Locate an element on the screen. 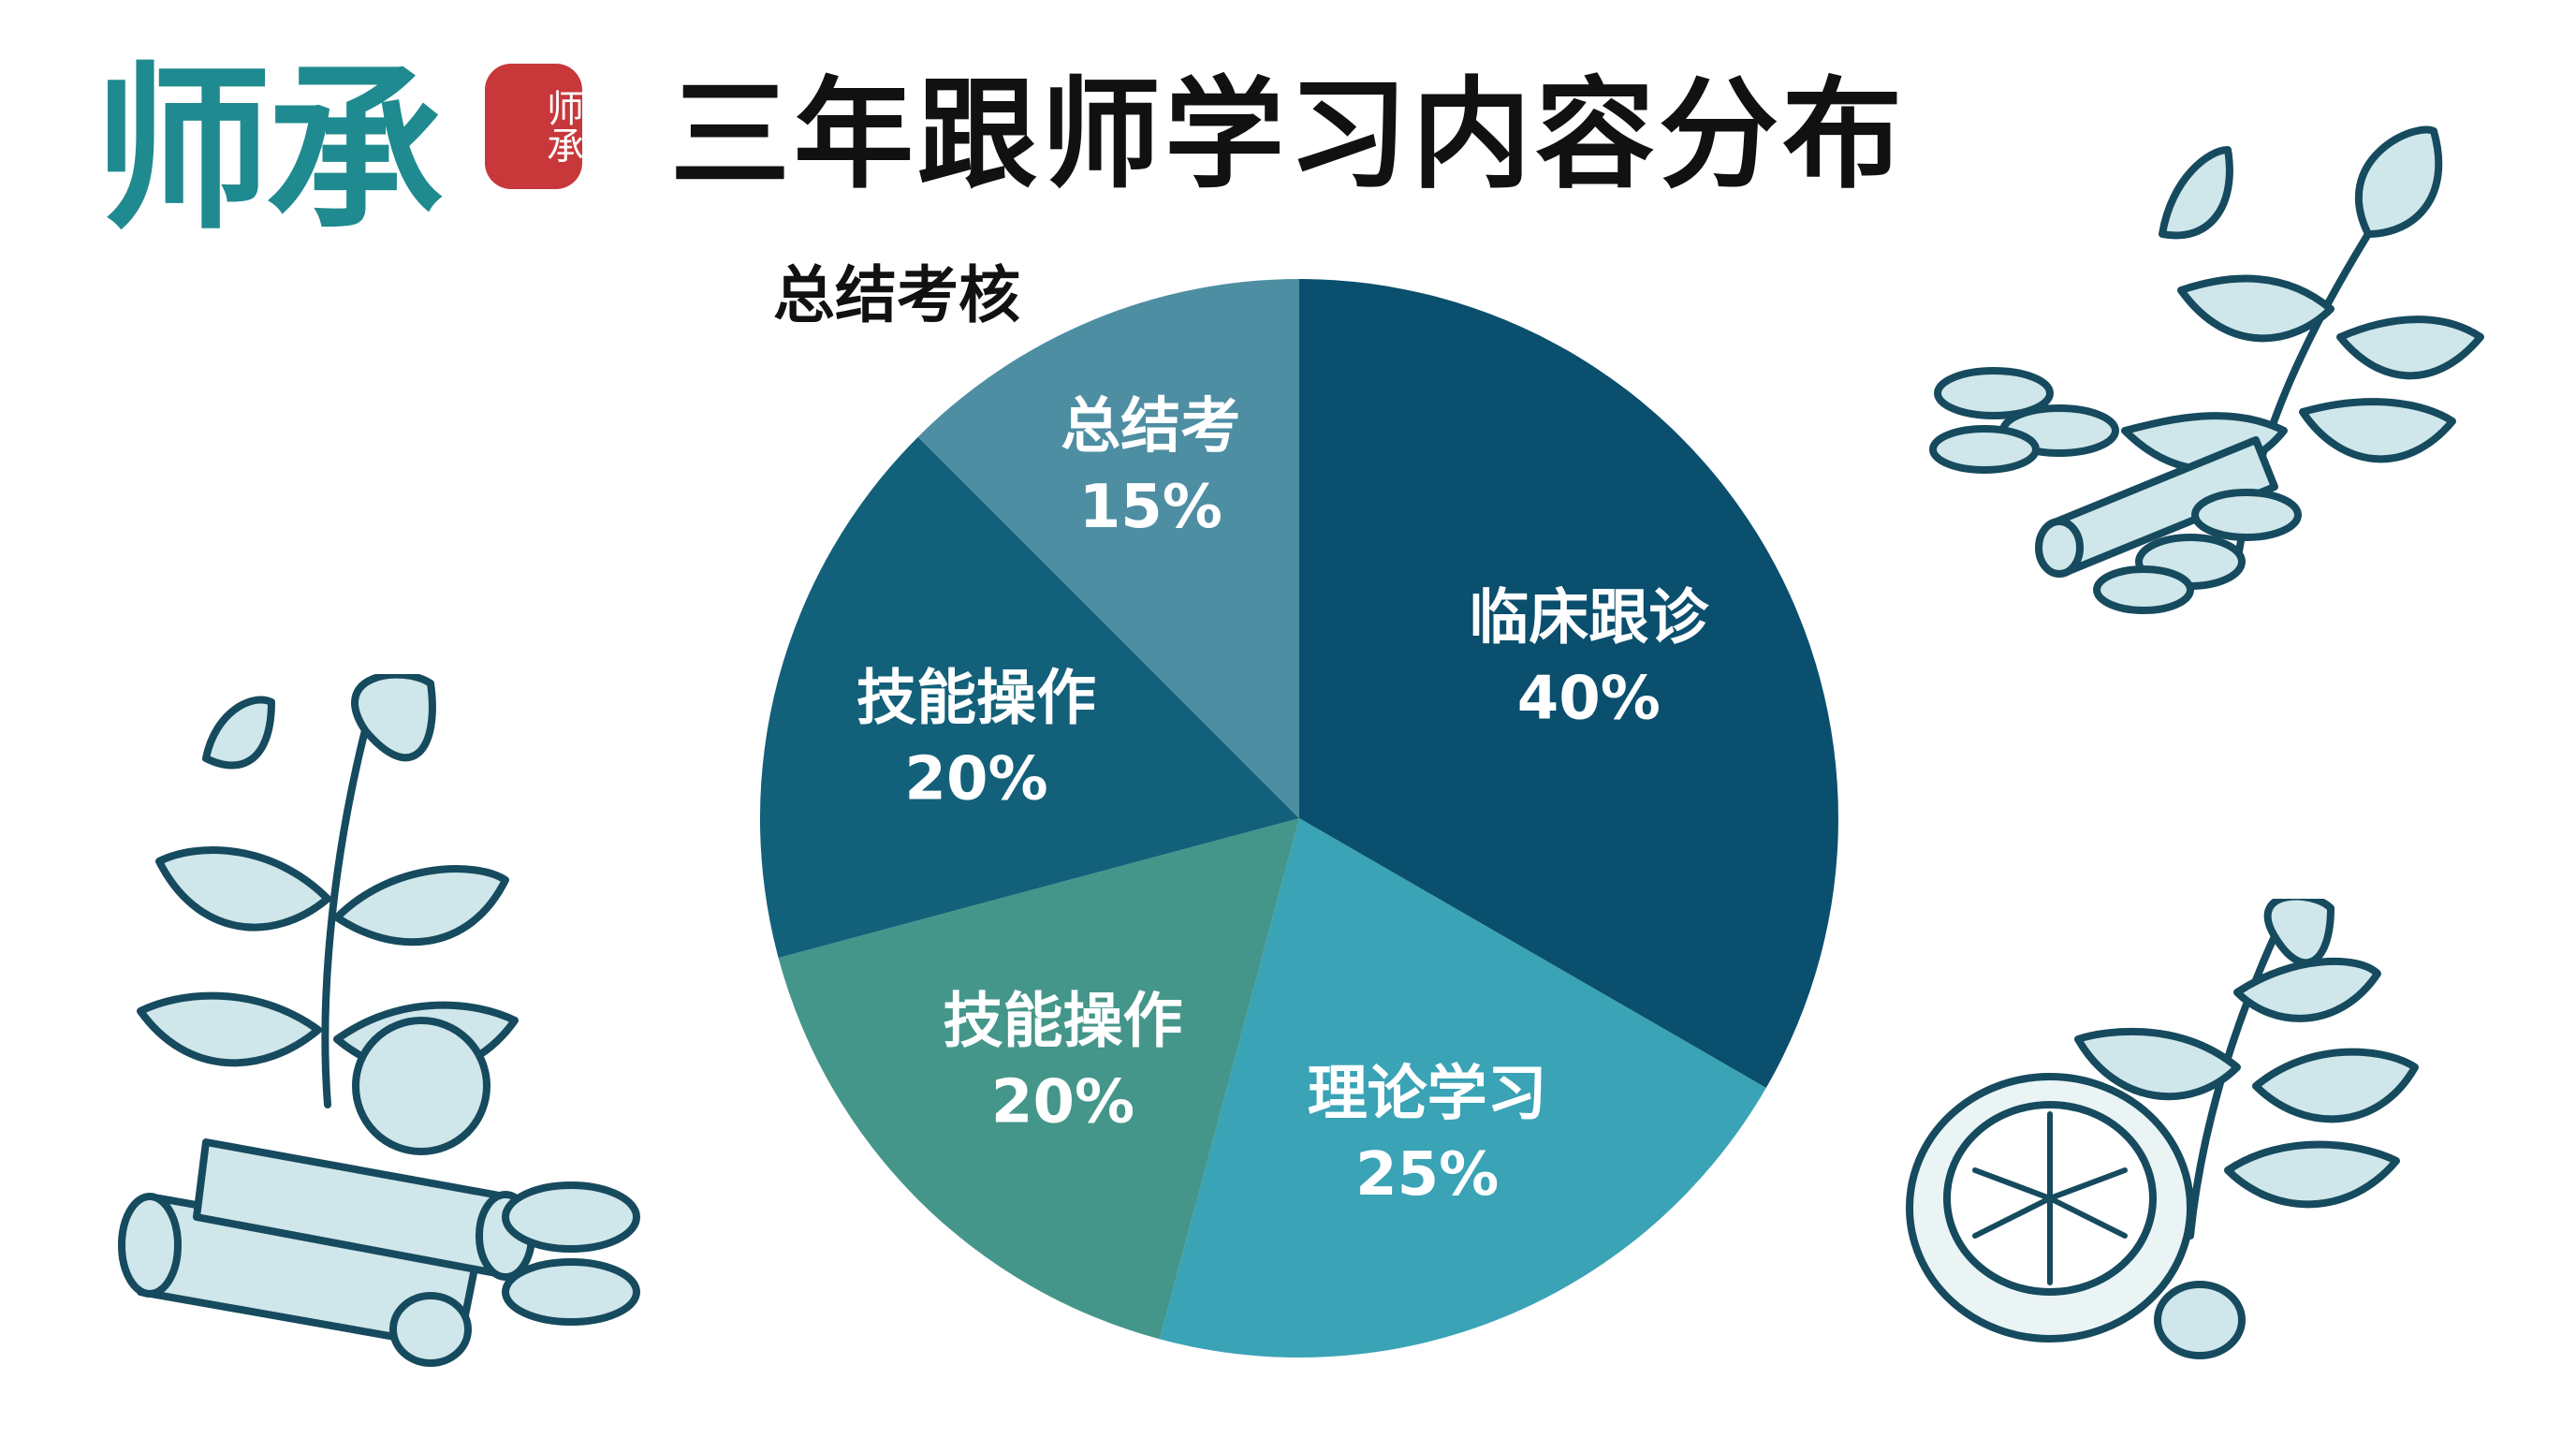 The image size is (2576, 1438). slice-label: 临床跟诊 is located at coordinates (1589, 618).